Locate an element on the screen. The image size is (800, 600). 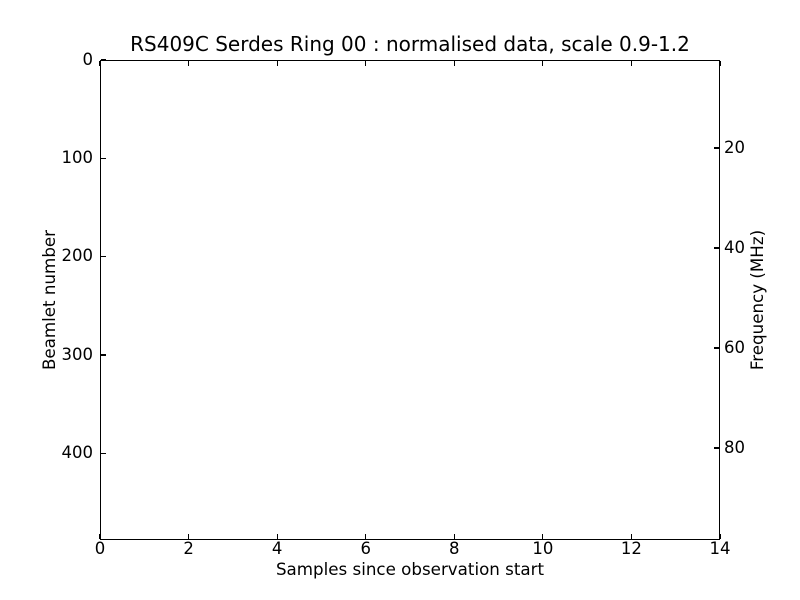
x-axis-label: Samples since observation start is located at coordinates (410, 569).